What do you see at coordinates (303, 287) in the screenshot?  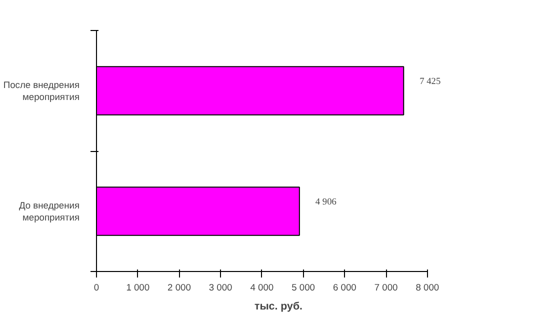 I see `x-tick-label: 5 000` at bounding box center [303, 287].